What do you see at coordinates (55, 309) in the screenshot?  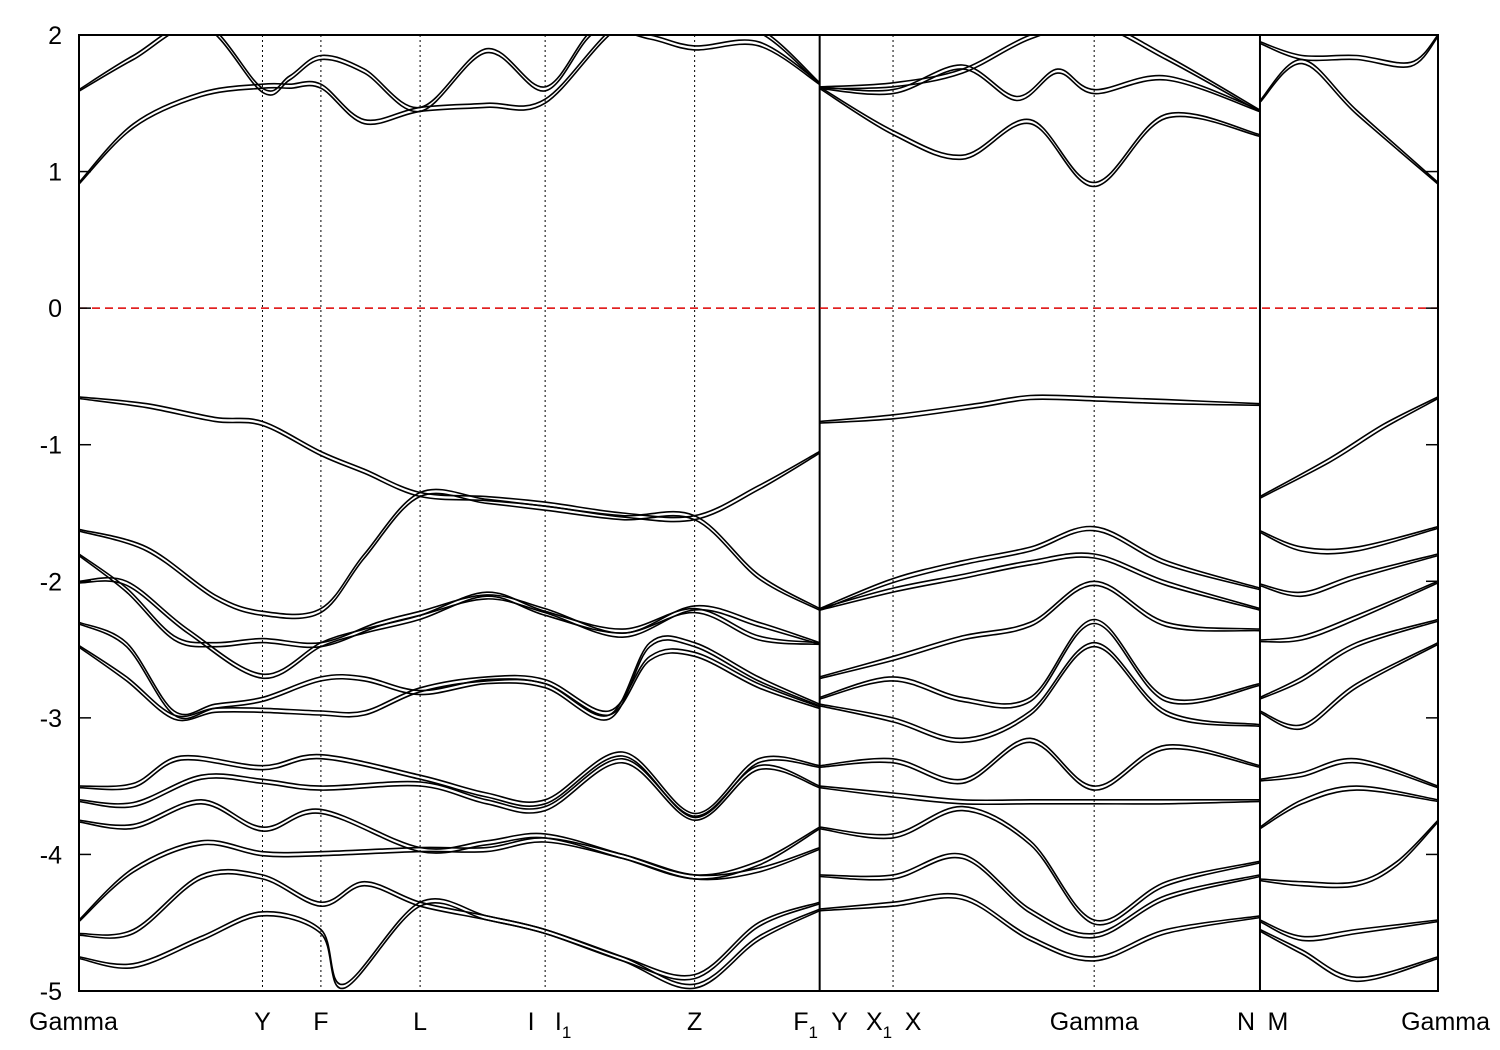 I see `y-tick-label: 0` at bounding box center [55, 309].